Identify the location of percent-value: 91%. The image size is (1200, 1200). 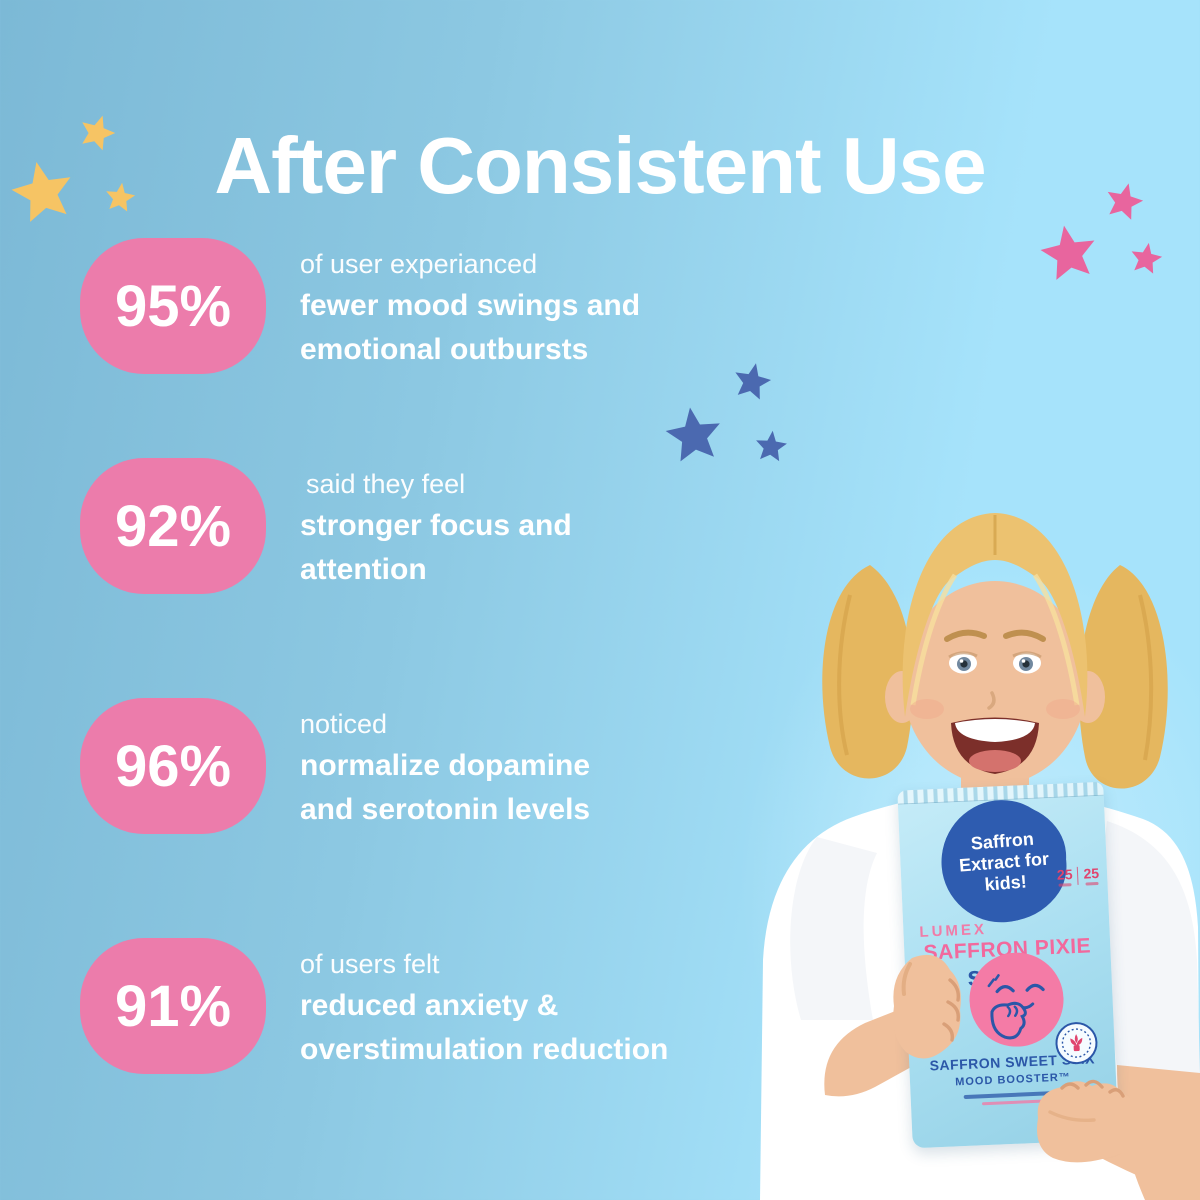
(173, 1006).